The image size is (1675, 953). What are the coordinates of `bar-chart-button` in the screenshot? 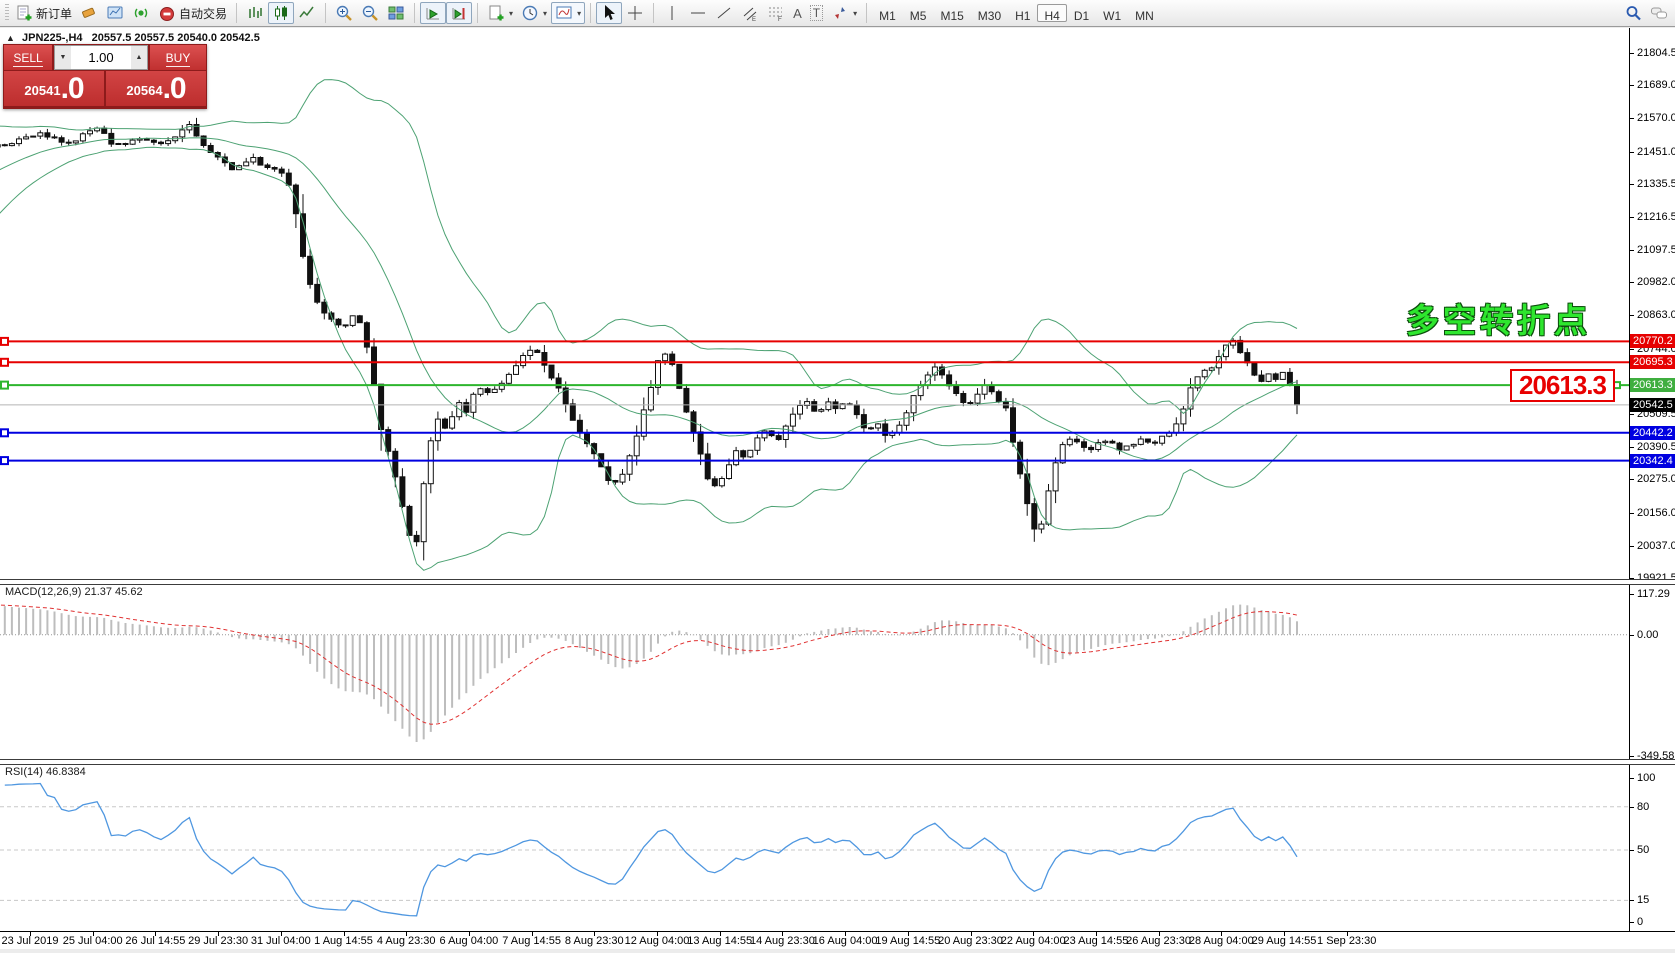 It's located at (255, 13).